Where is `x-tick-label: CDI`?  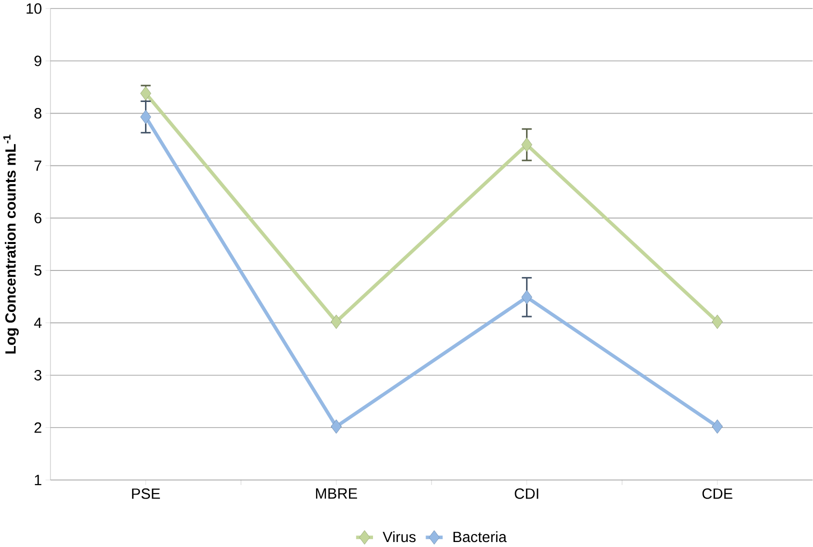 x-tick-label: CDI is located at coordinates (526, 493).